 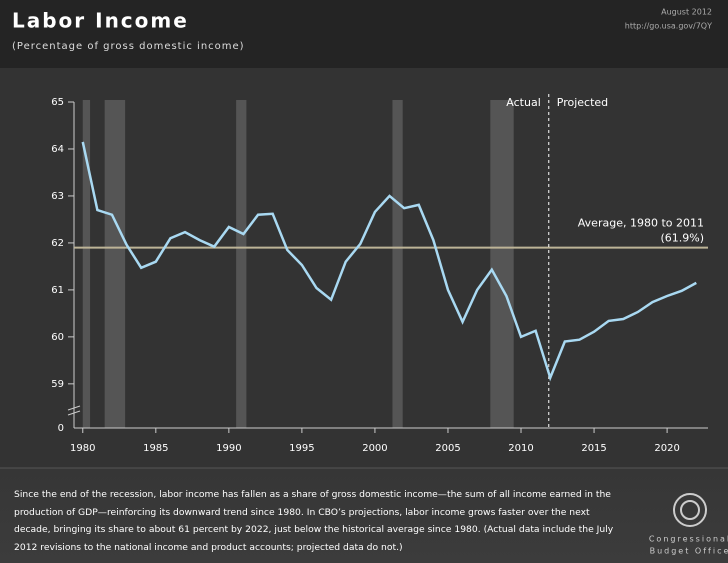 I want to click on date: August 2012, so click(x=686, y=12).